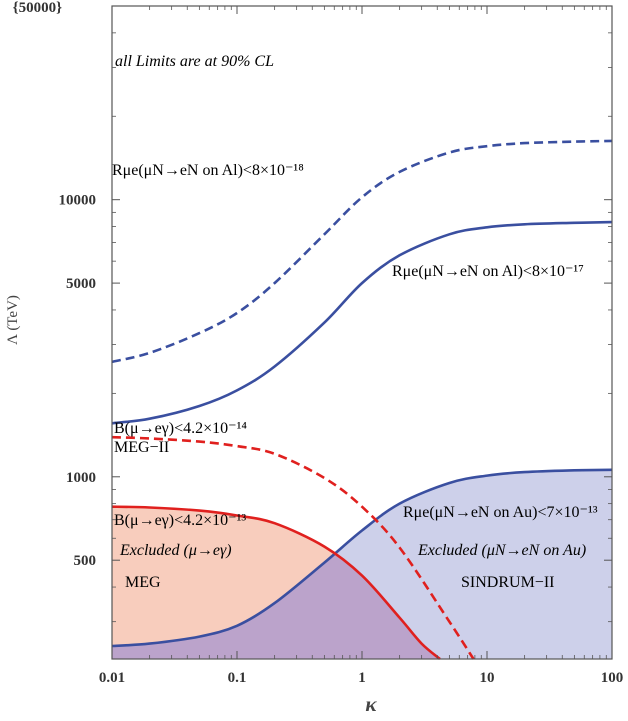 Image resolution: width=628 pixels, height=721 pixels. What do you see at coordinates (488, 271) in the screenshot?
I see `annotation-al-solid: Rμe(μN→eN on Al)<8×10⁻¹⁷` at bounding box center [488, 271].